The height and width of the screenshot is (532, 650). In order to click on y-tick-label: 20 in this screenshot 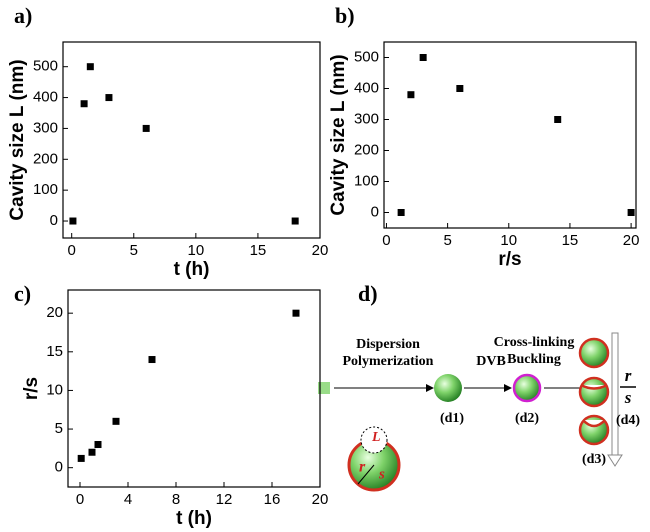, I will do `click(54, 312)`.